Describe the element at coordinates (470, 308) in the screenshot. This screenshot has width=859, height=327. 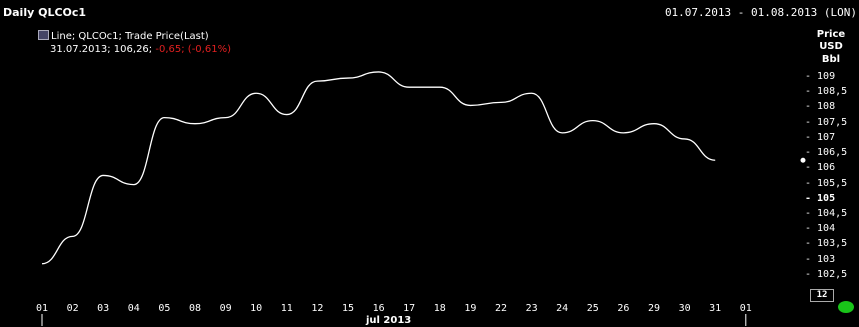
I see `x-tick-label: 19` at that location.